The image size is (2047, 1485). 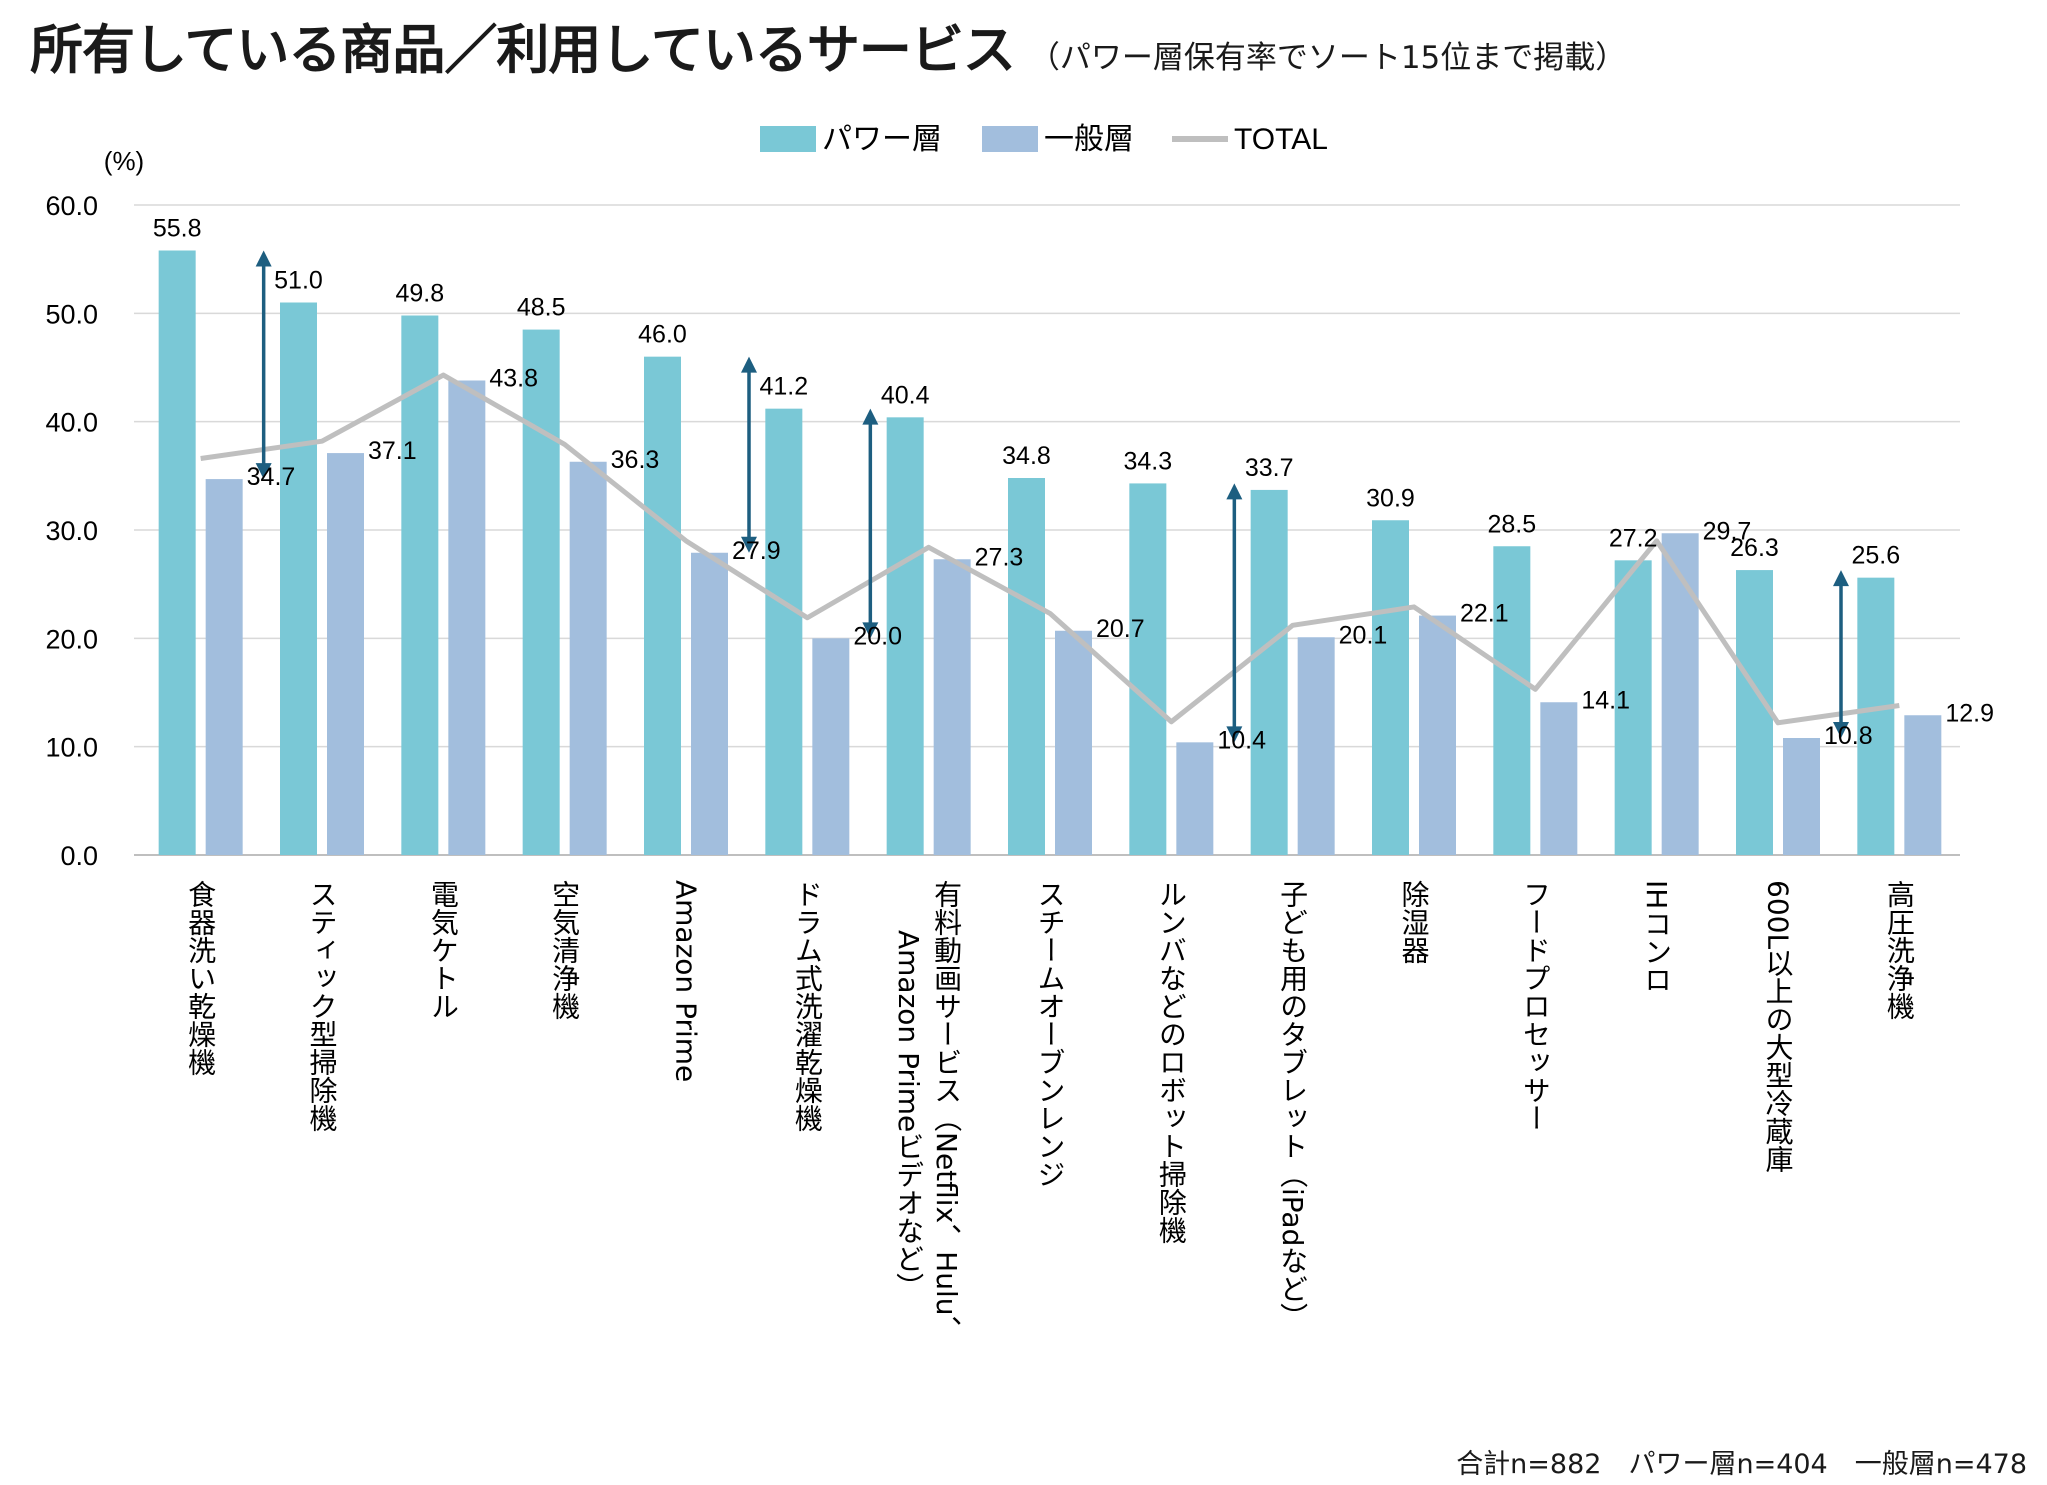 What do you see at coordinates (271, 477) in the screenshot?
I see `data-label-general: 34.7` at bounding box center [271, 477].